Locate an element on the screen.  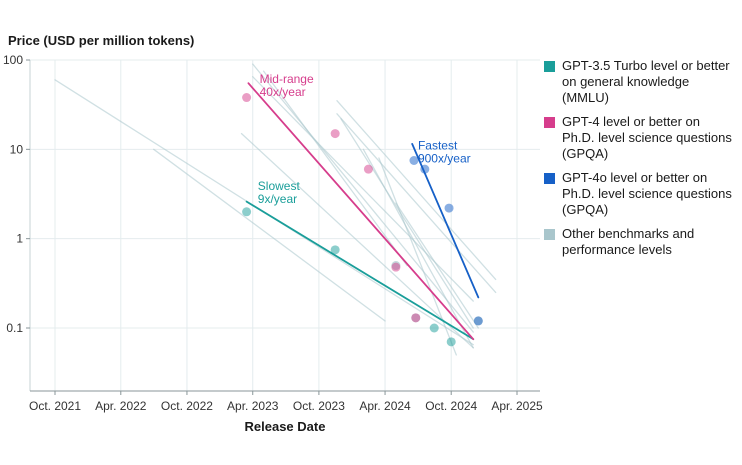
y-tick-label: 10 is located at coordinates (17, 149).